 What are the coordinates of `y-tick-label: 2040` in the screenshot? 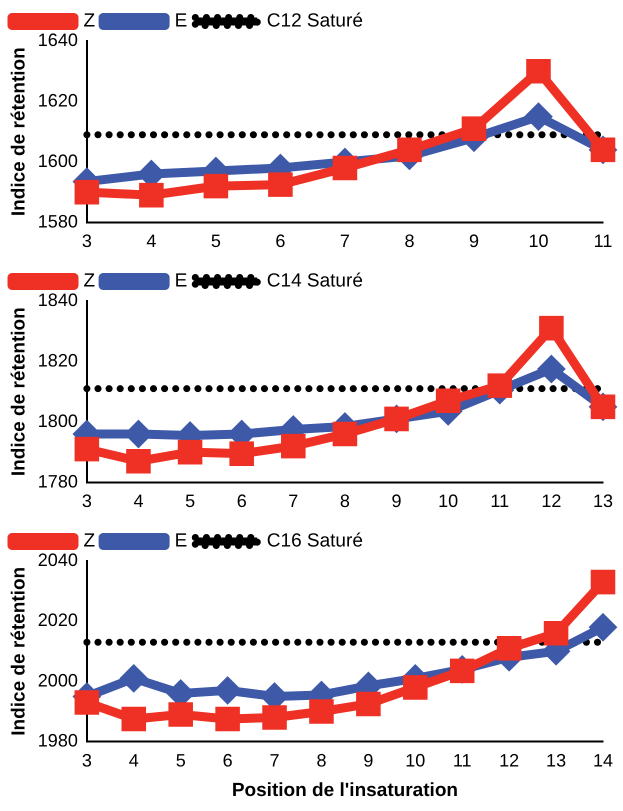 It's located at (58, 560).